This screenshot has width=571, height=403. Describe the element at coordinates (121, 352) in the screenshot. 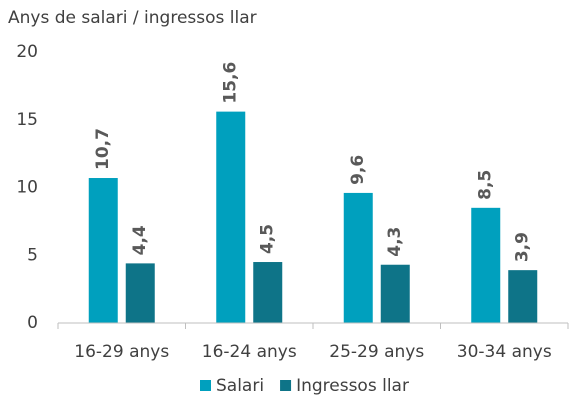

I see `x-tick-label: 16-29 anys` at that location.